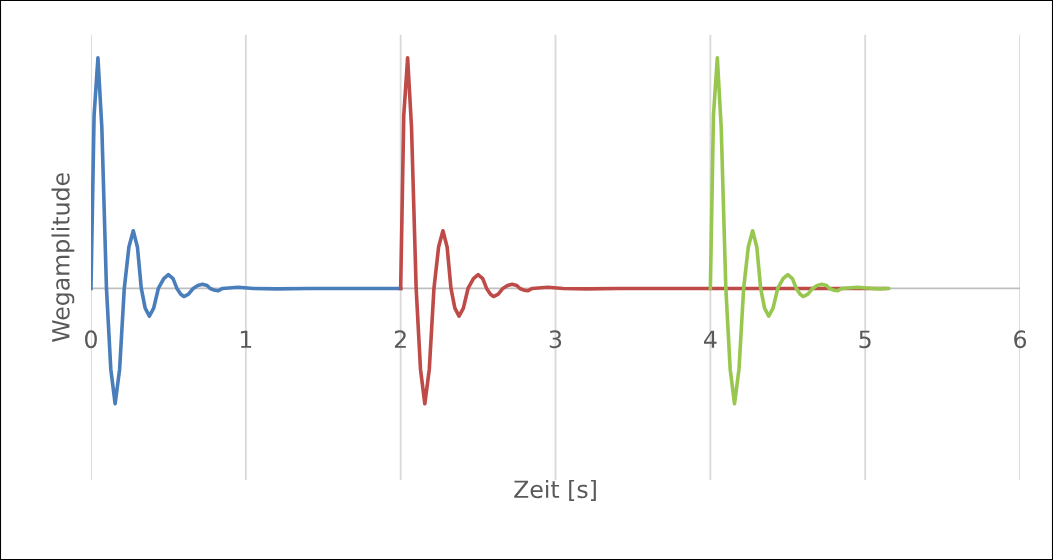 The image size is (1053, 560). What do you see at coordinates (91, 339) in the screenshot?
I see `x-tick-label: 0` at bounding box center [91, 339].